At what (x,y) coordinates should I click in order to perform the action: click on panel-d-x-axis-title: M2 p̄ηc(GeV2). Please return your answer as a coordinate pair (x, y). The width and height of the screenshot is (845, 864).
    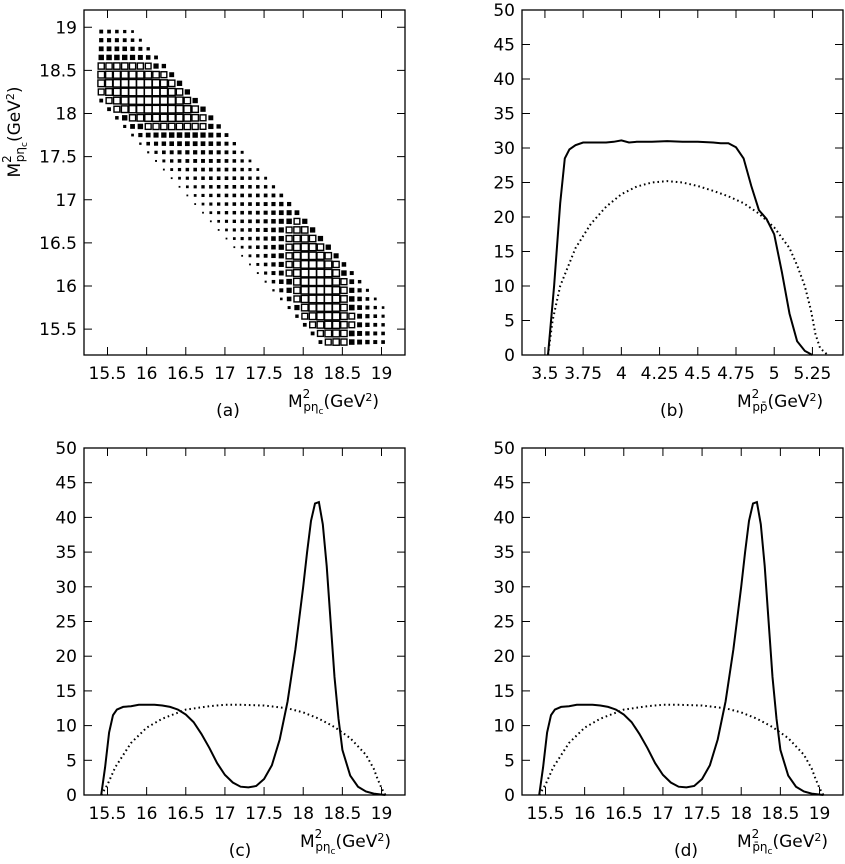
    Looking at the image, I should click on (782, 842).